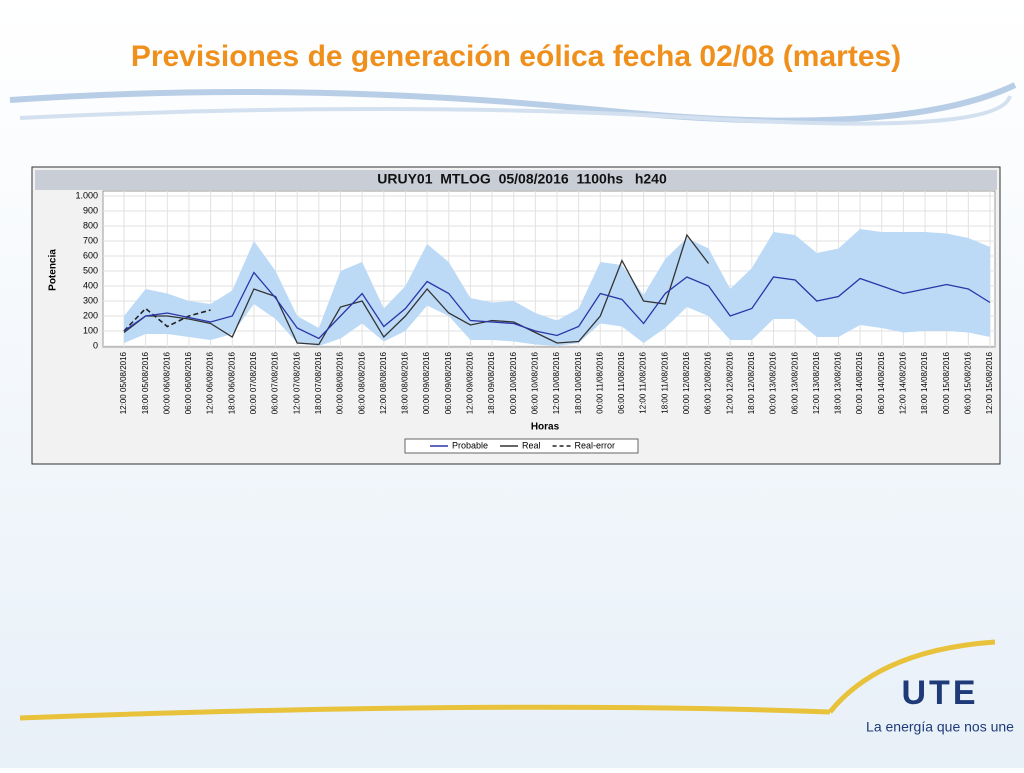 This screenshot has width=1024, height=773. Describe the element at coordinates (426, 382) in the screenshot. I see `x-tick-label: 00:00 09/08/2016` at that location.